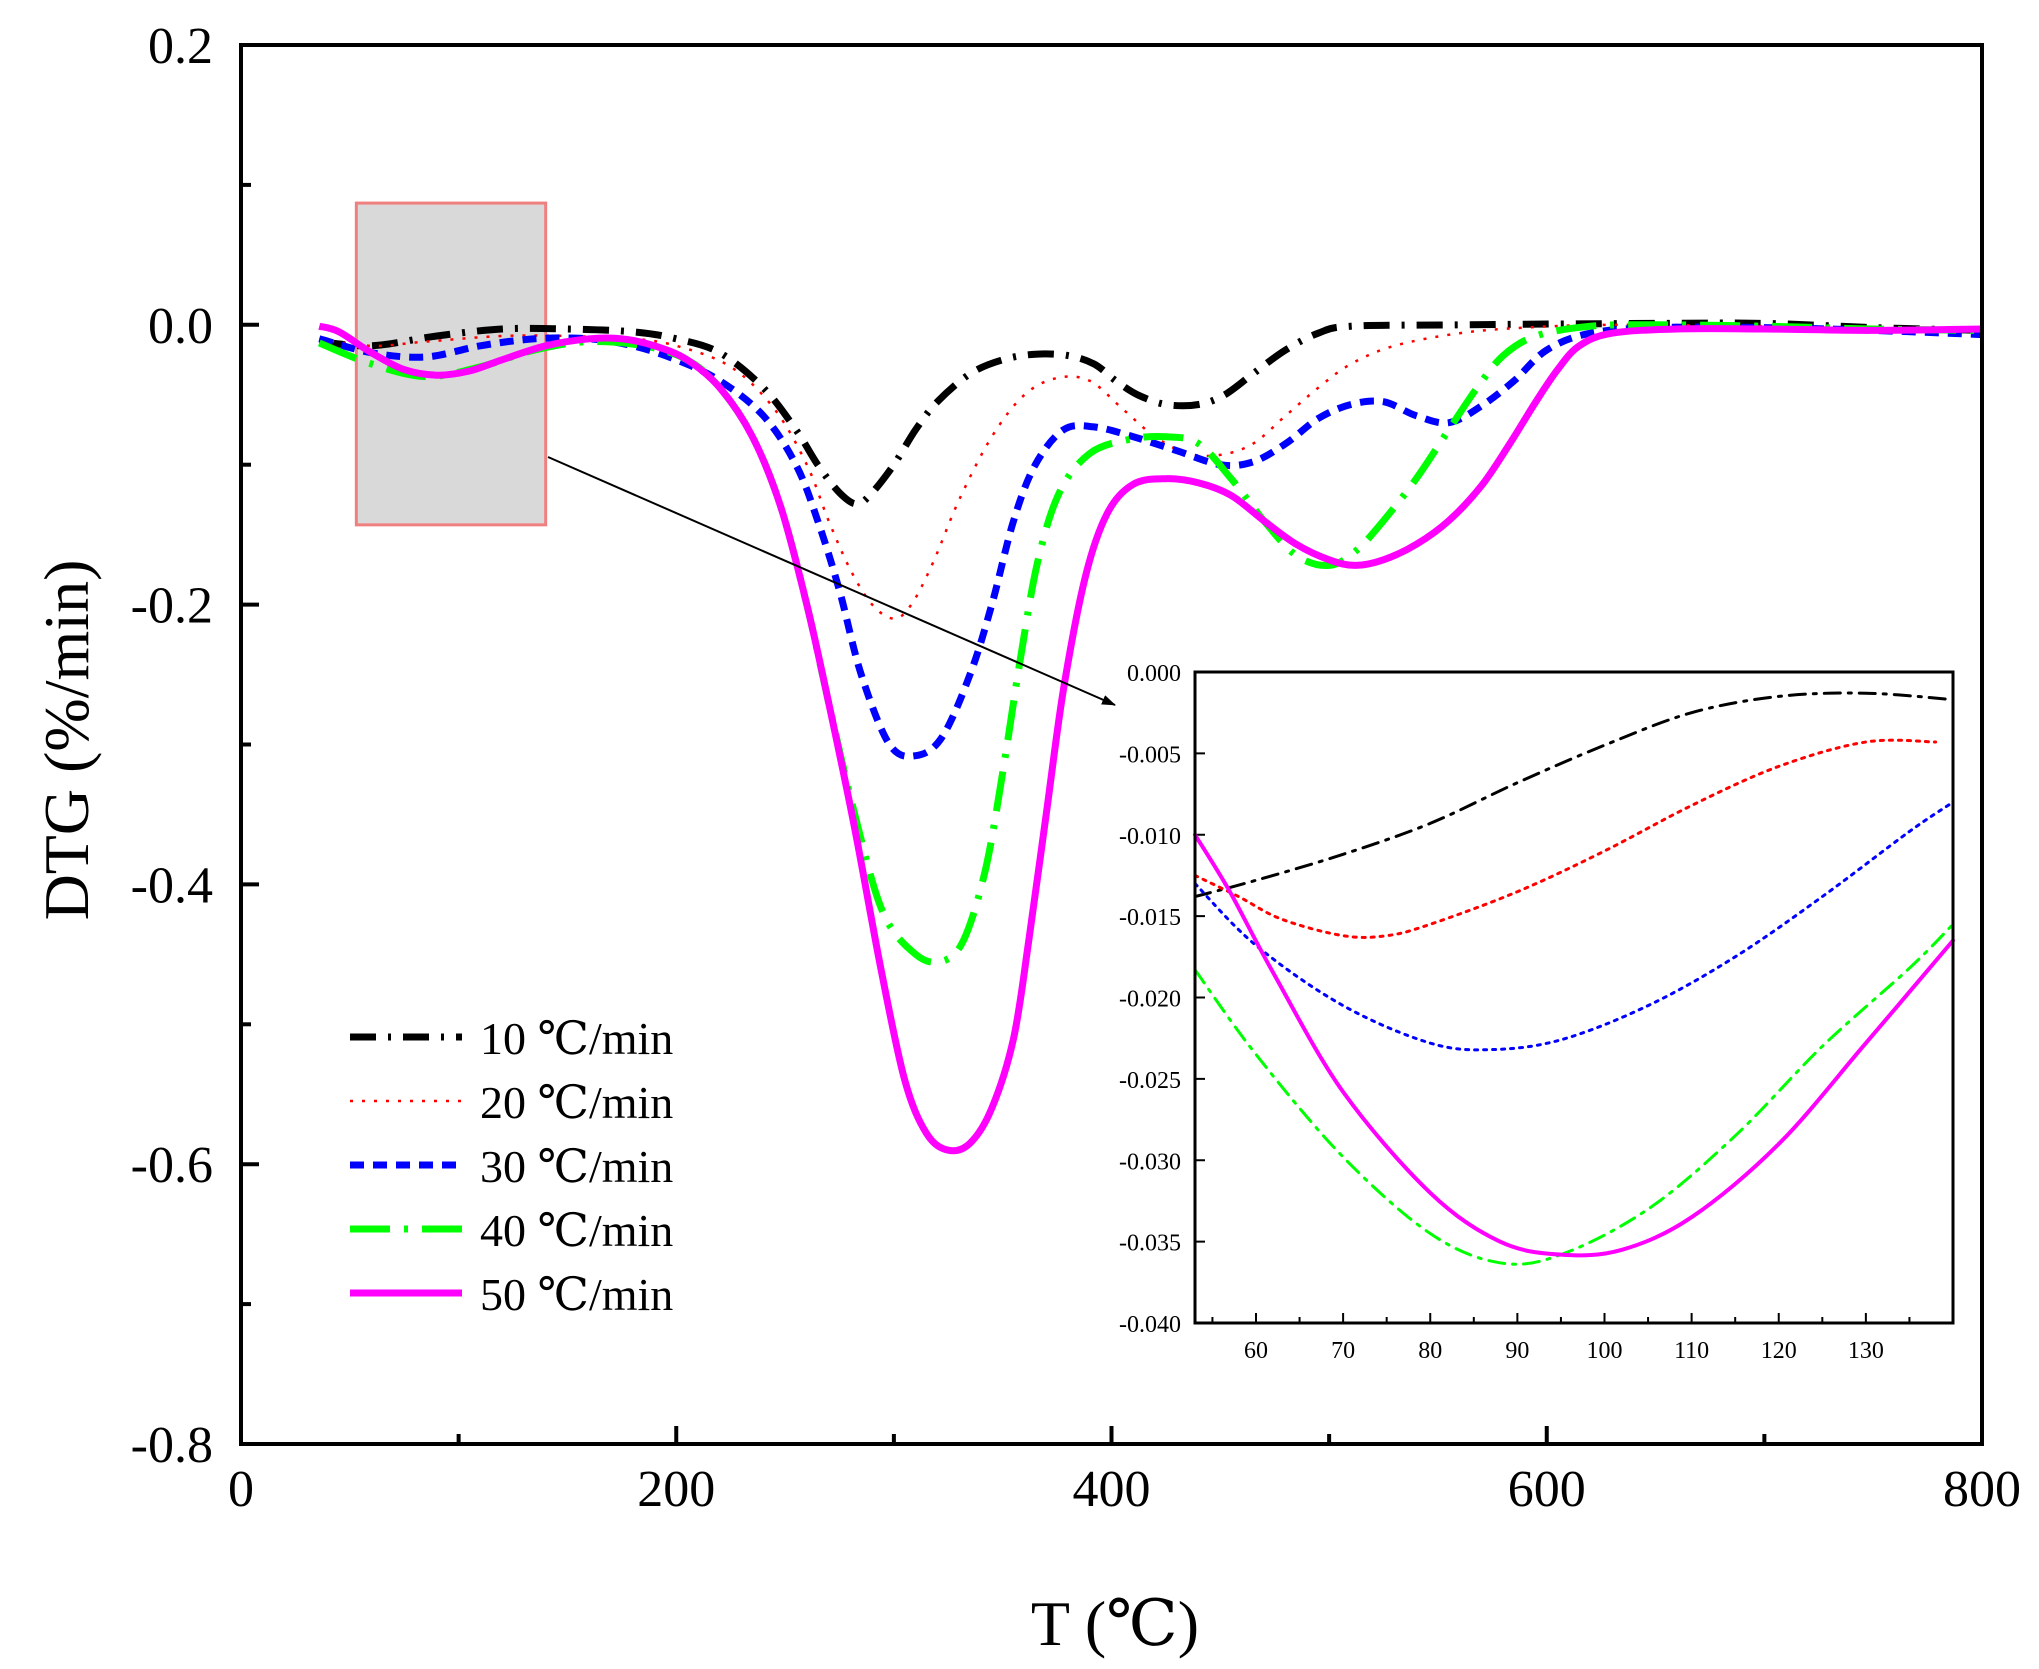 The width and height of the screenshot is (2039, 1669). I want to click on inset-x-tick-label: 90, so click(1517, 1351).